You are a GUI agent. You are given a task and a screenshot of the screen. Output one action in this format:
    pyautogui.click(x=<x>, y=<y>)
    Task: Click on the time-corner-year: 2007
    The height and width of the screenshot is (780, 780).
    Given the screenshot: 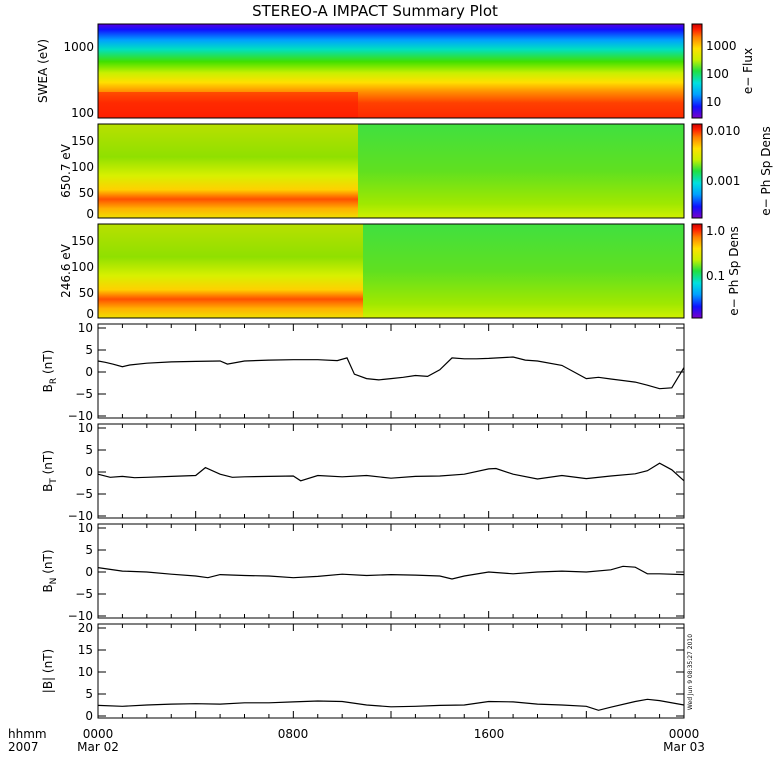 What is the action you would take?
    pyautogui.click(x=23, y=747)
    